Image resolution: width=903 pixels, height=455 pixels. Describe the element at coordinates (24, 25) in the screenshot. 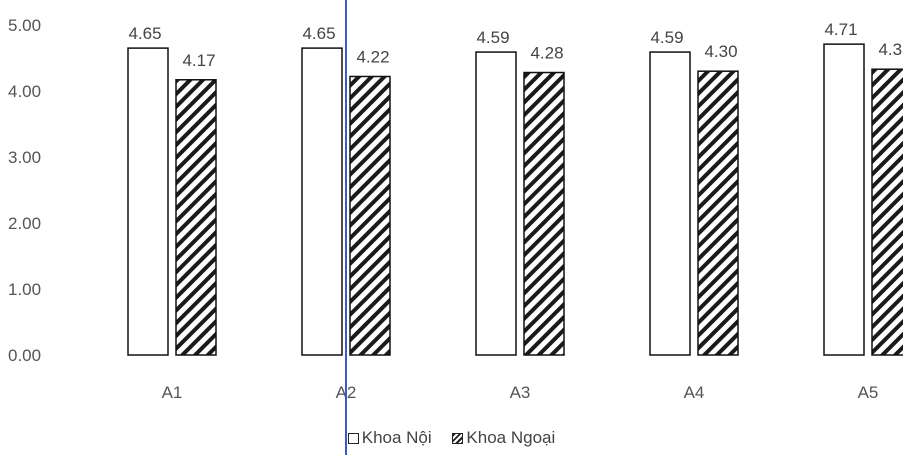

I see `y-tick-label: 5.00` at that location.